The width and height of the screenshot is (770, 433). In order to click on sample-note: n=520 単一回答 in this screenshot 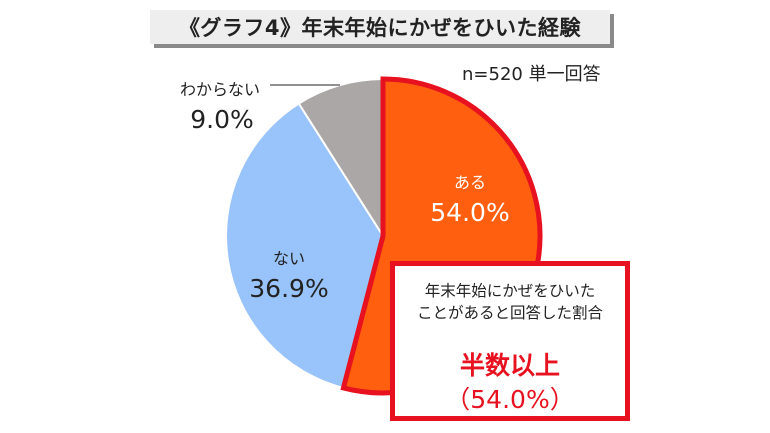, I will do `click(531, 74)`.